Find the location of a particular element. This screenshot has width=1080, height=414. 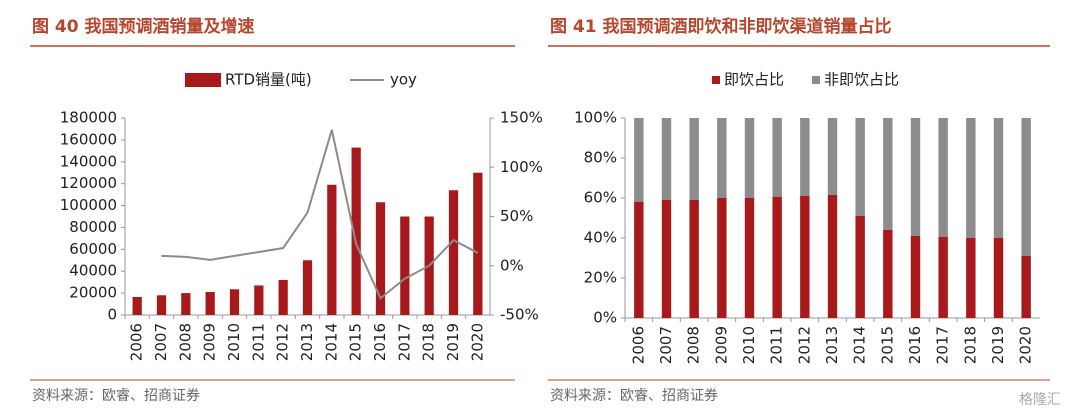

y-tick-label: 160000 is located at coordinates (88, 139).